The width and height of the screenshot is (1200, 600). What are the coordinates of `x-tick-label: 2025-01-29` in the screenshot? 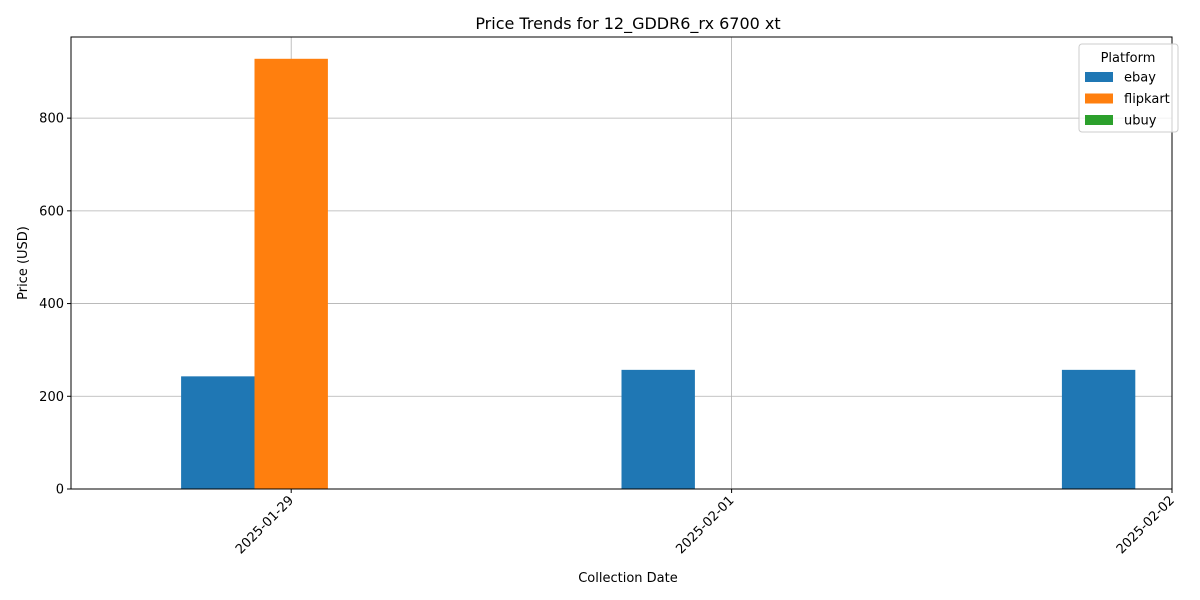 It's located at (265, 525).